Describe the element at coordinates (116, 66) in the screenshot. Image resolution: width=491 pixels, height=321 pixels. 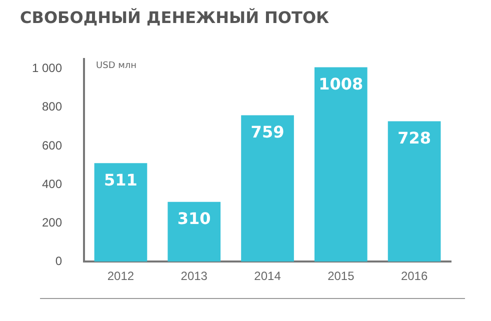
I see `y-axis-title: USD млн` at that location.